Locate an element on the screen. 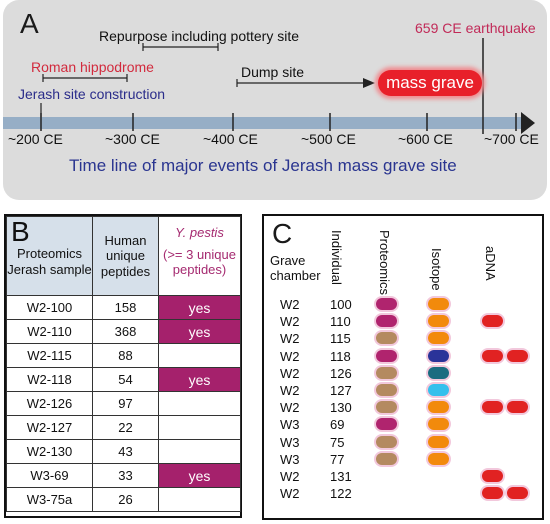 The image size is (550, 524). hippodrome-label: Roman hippodrome is located at coordinates (92, 67).